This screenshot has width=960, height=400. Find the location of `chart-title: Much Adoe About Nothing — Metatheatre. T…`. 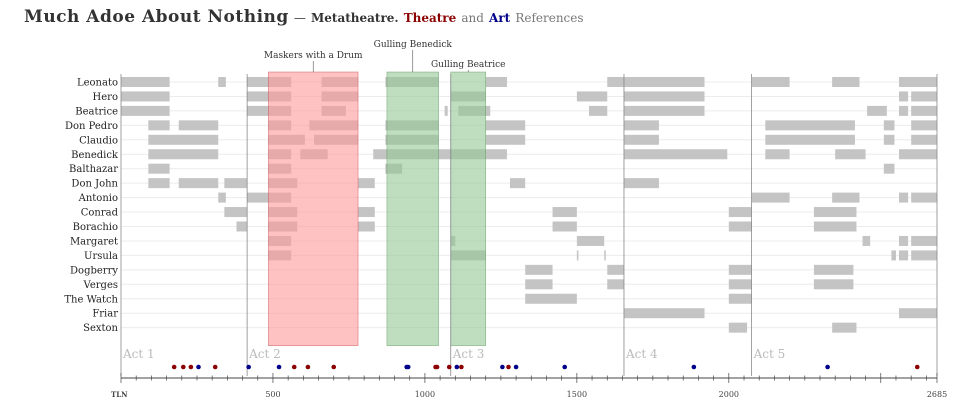

chart-title: Much Adoe About Nothing — Metatheatre. T… is located at coordinates (304, 17).